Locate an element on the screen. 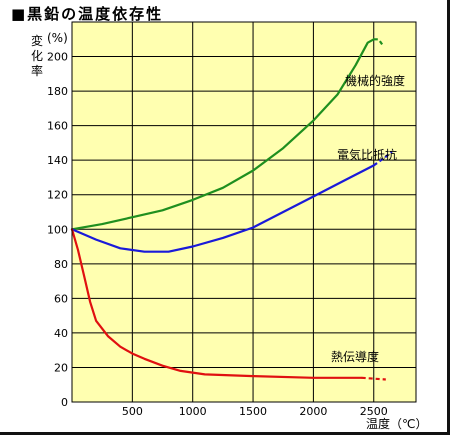  y-tick-label: 0 is located at coordinates (64, 402).